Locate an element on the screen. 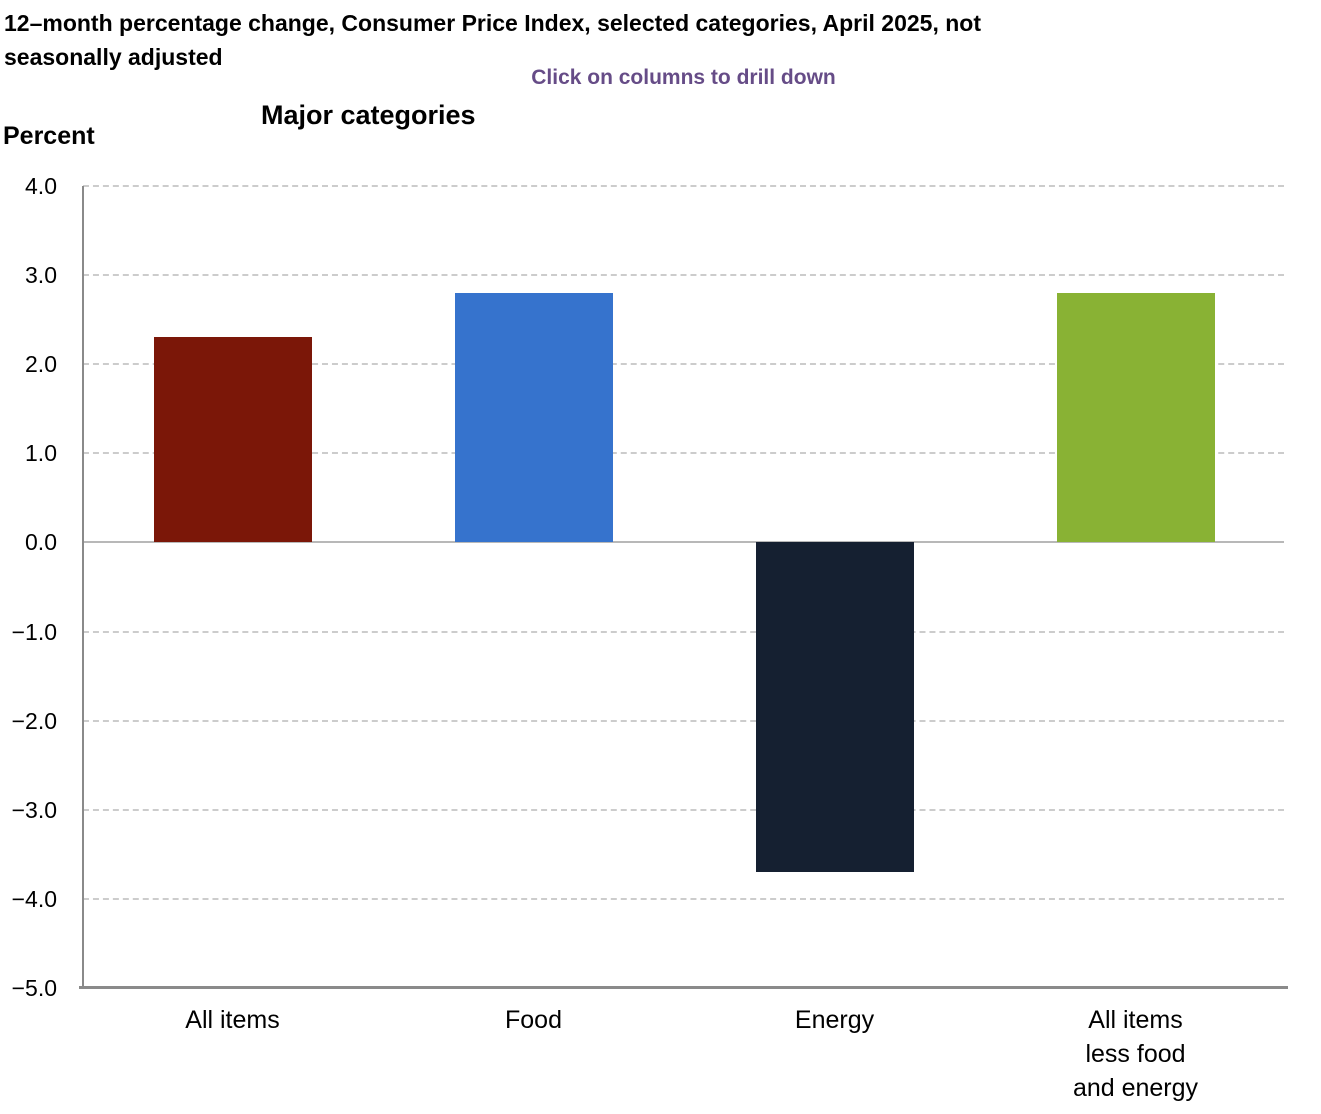 The width and height of the screenshot is (1321, 1114). y-tick-label: −4.0 is located at coordinates (34, 898).